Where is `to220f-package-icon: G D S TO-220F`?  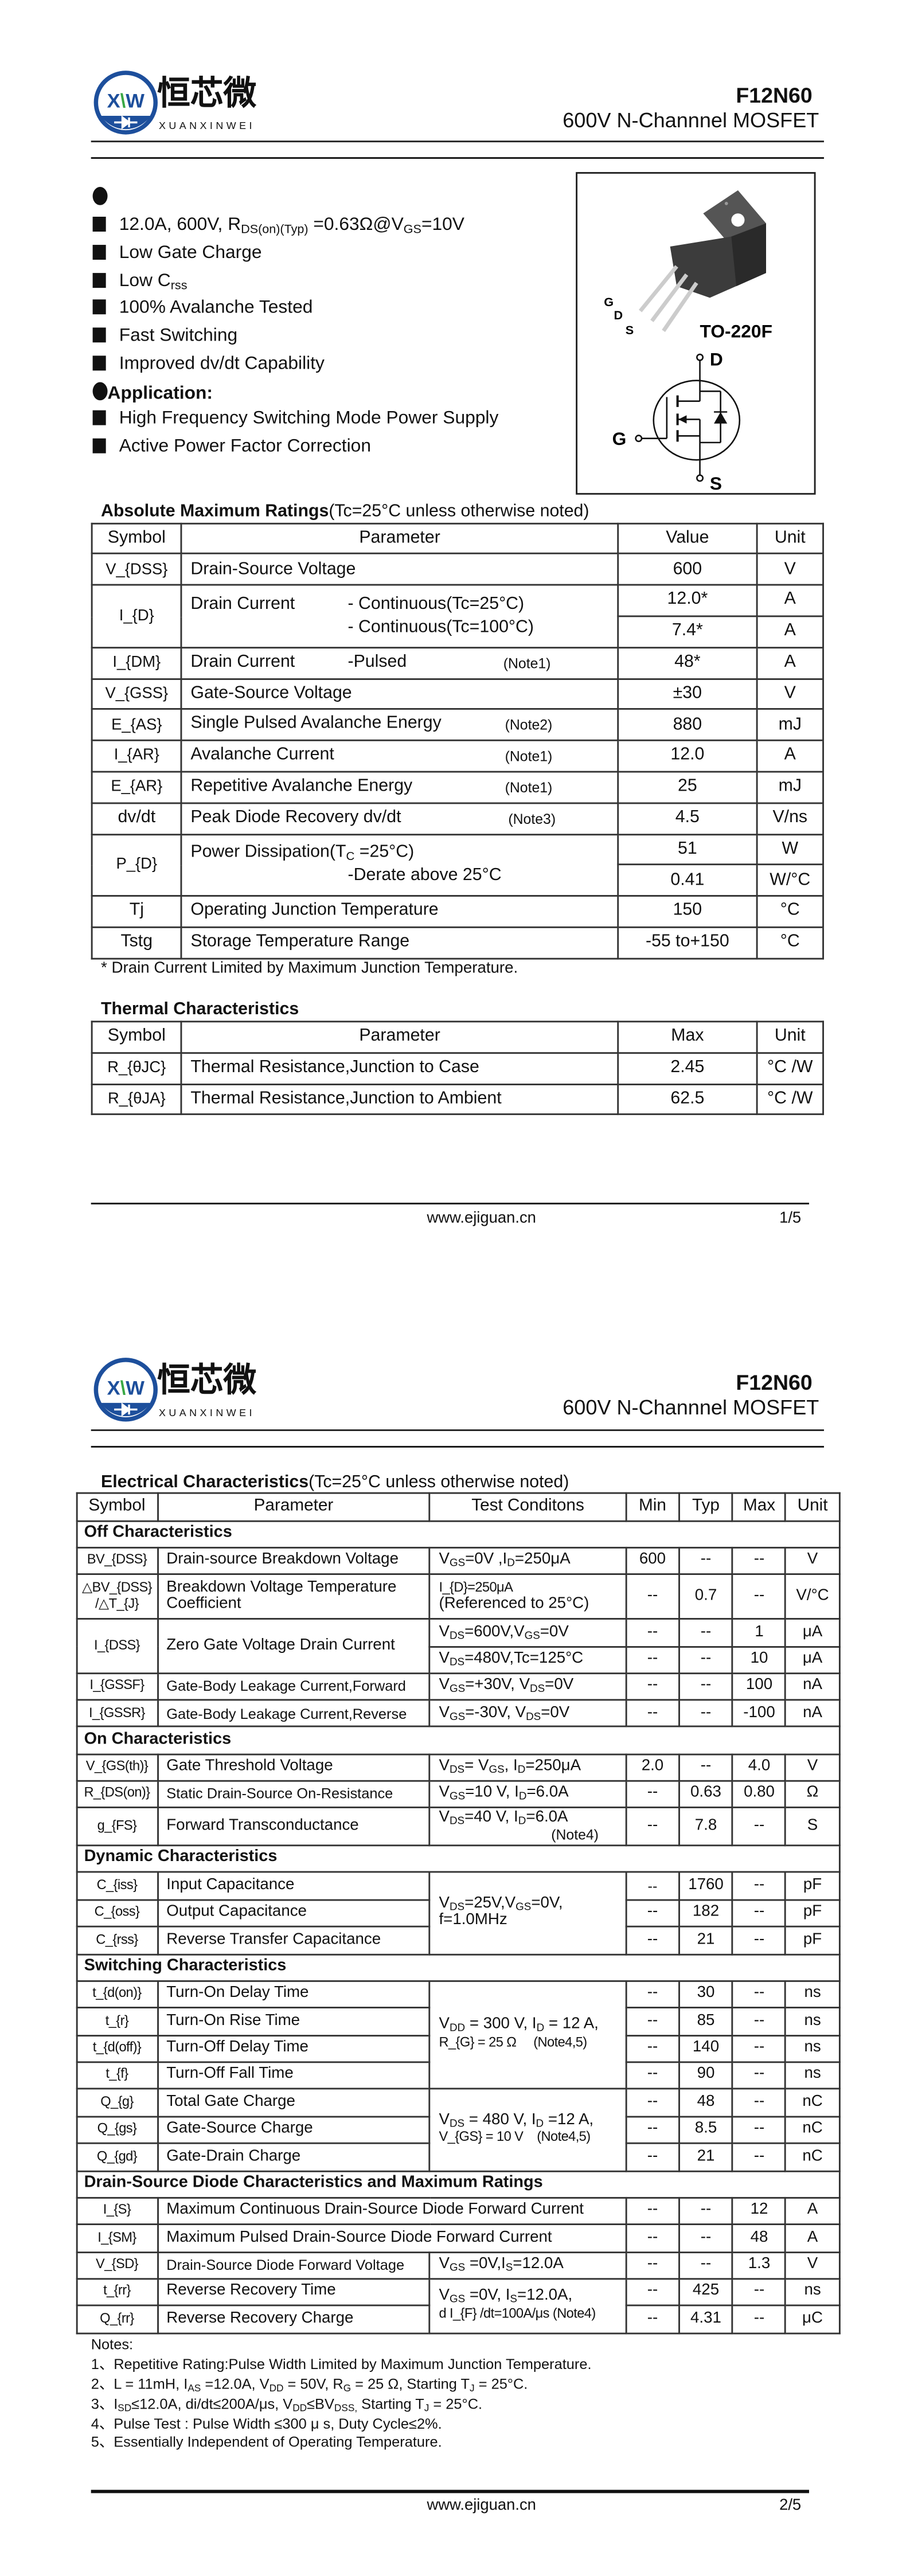
to220f-package-icon: G D S TO-220F is located at coordinates (688, 266).